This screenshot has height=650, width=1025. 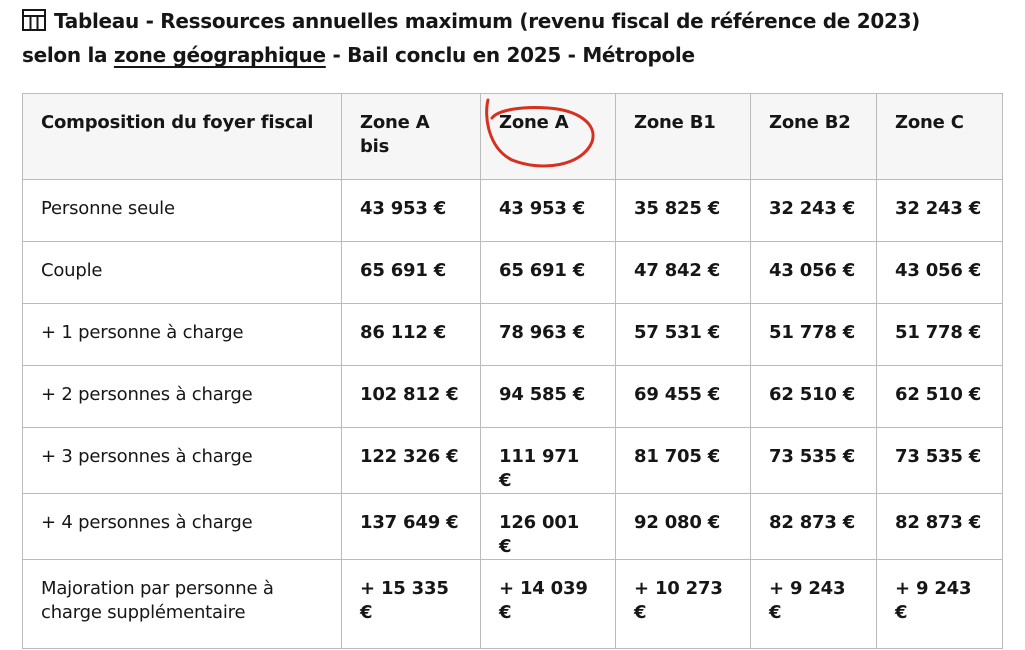 What do you see at coordinates (813, 136) in the screenshot?
I see `column-header: Zone B2` at bounding box center [813, 136].